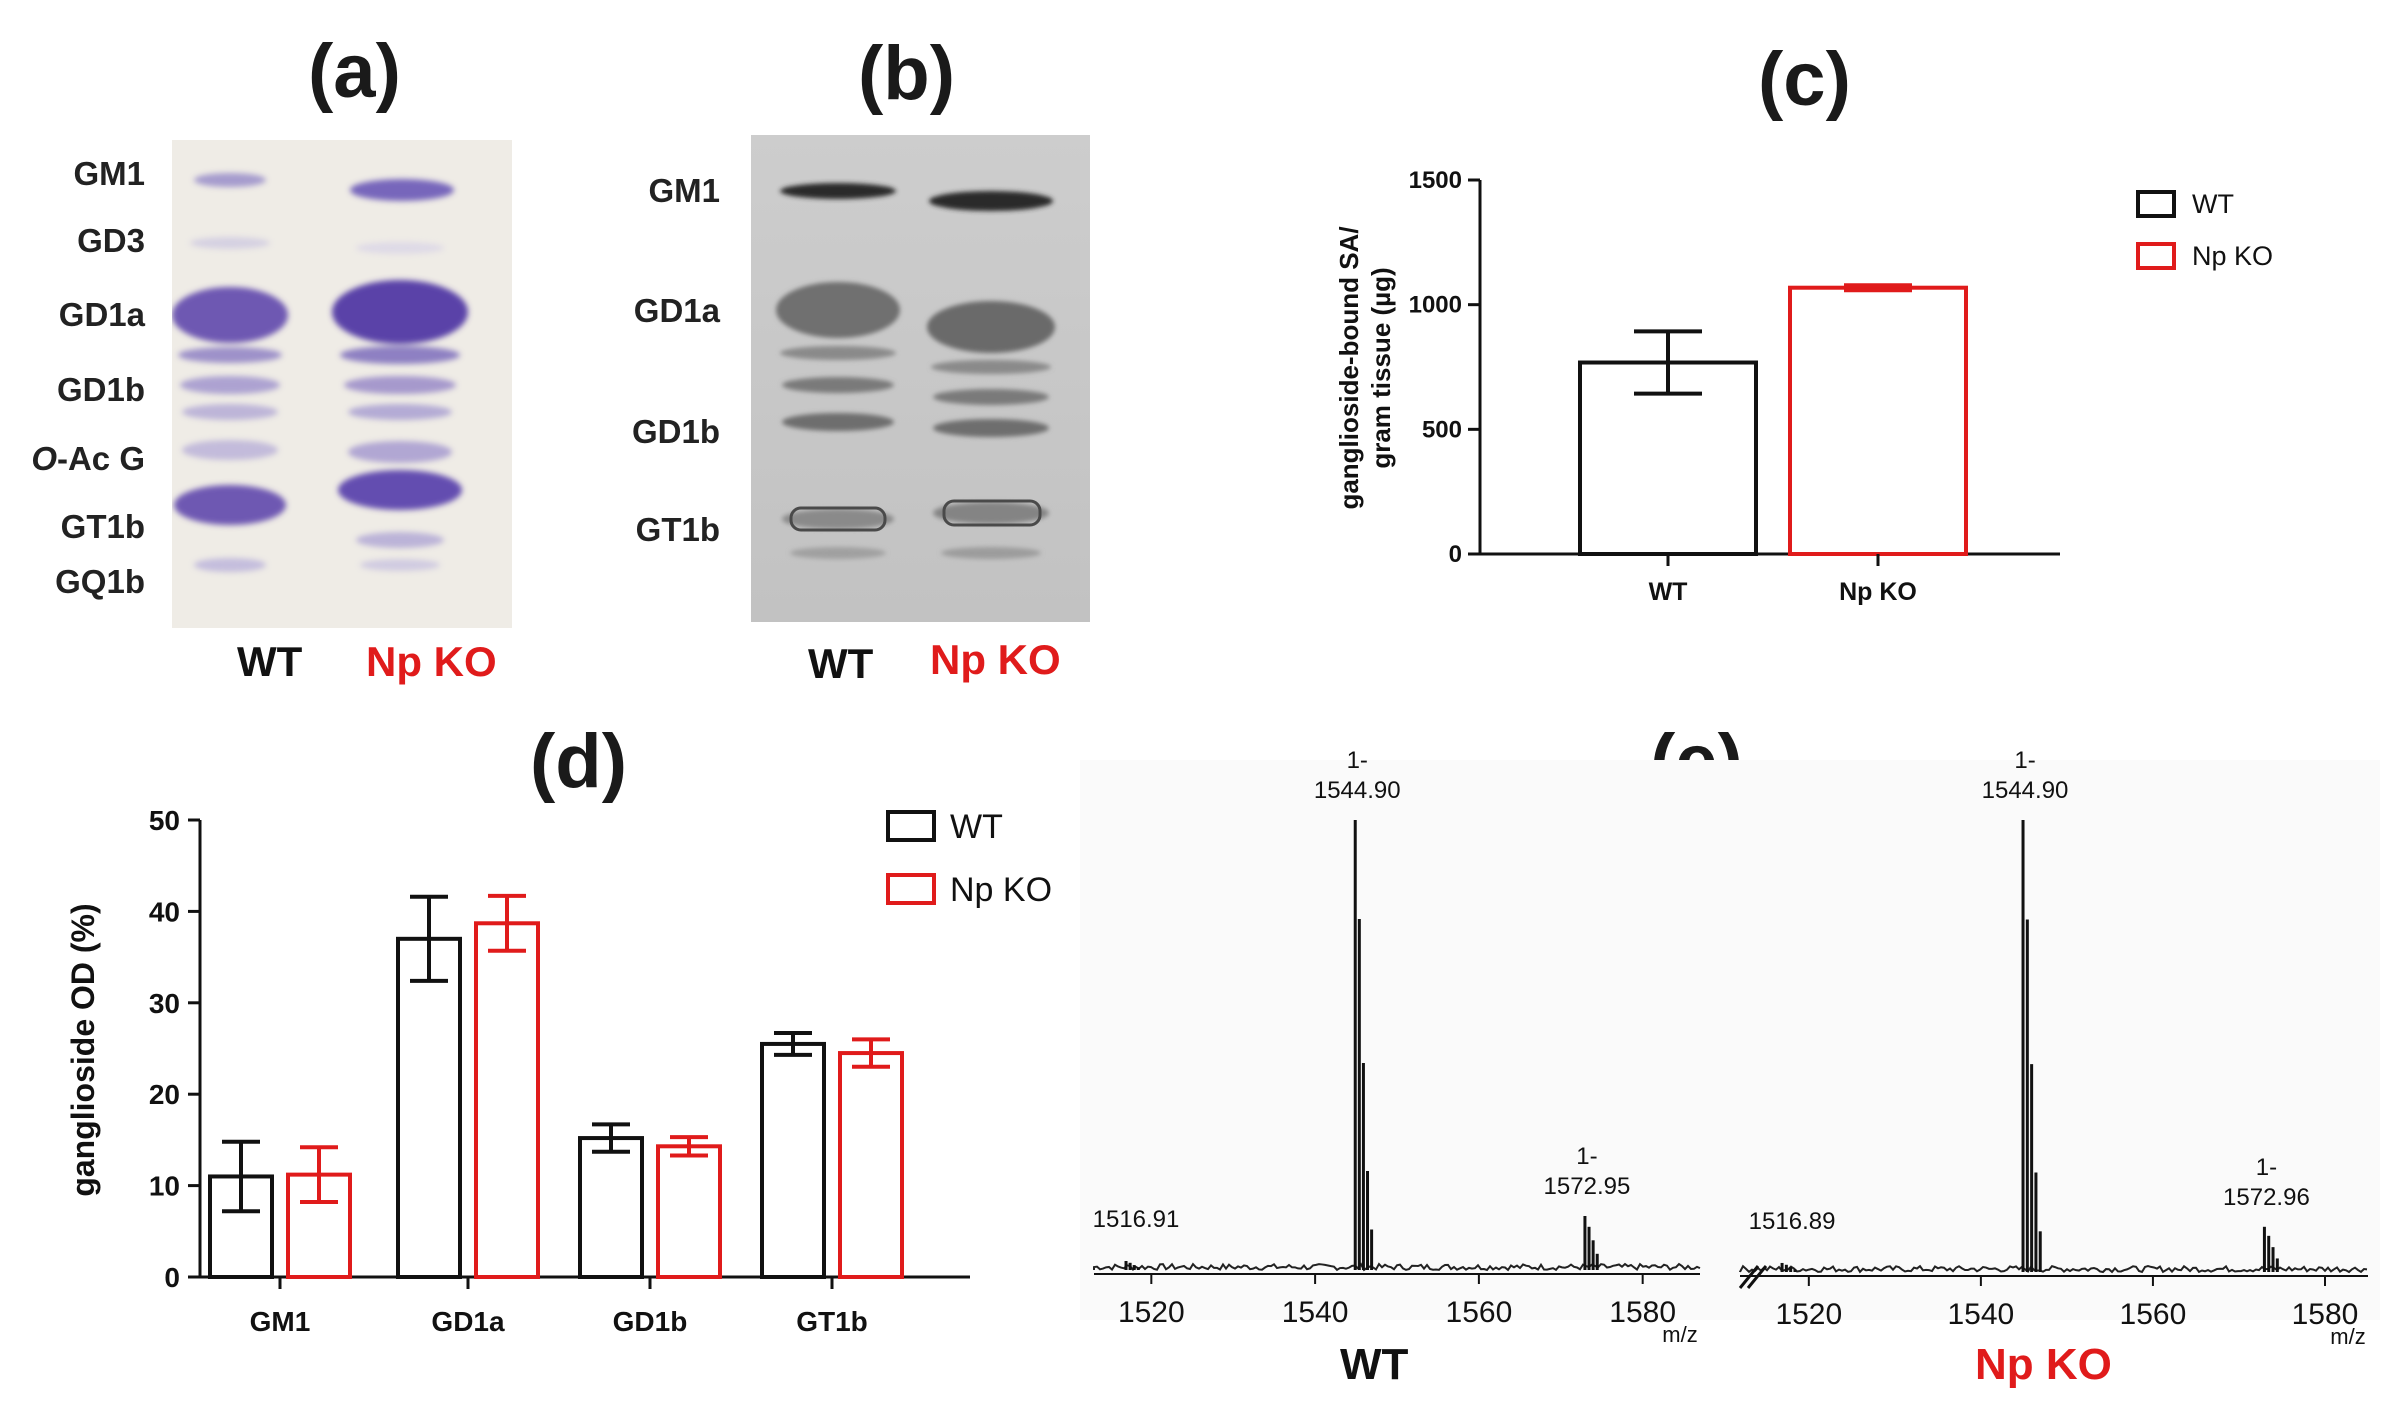  I want to click on gel-a-ko-gd3-band, so click(400, 248).